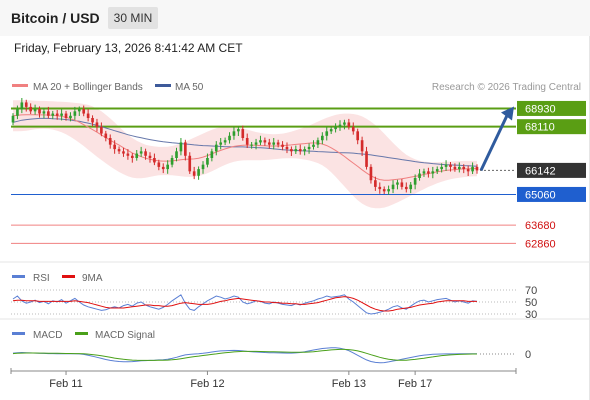  What do you see at coordinates (65, 384) in the screenshot?
I see `time-tick-label: Feb 11` at bounding box center [65, 384].